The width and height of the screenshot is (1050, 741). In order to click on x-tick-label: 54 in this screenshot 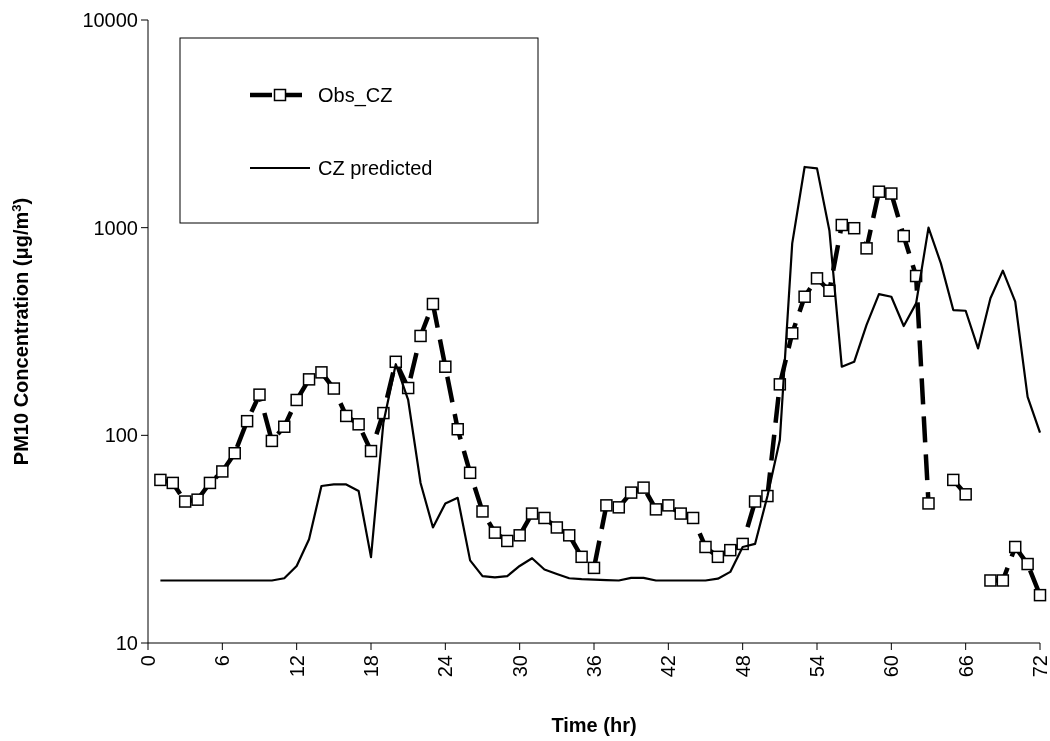, I will do `click(817, 666)`.